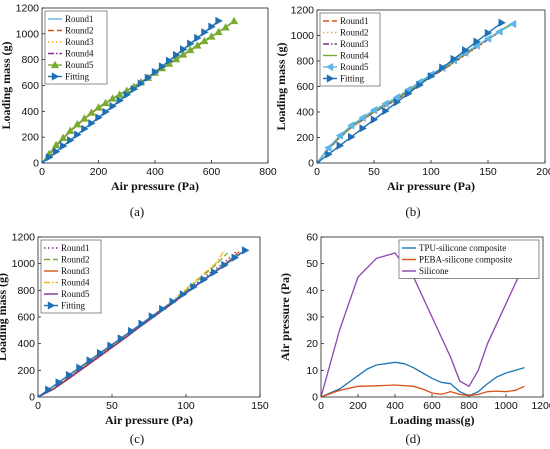  I want to click on x-tick-label: 1200, so click(540, 406).